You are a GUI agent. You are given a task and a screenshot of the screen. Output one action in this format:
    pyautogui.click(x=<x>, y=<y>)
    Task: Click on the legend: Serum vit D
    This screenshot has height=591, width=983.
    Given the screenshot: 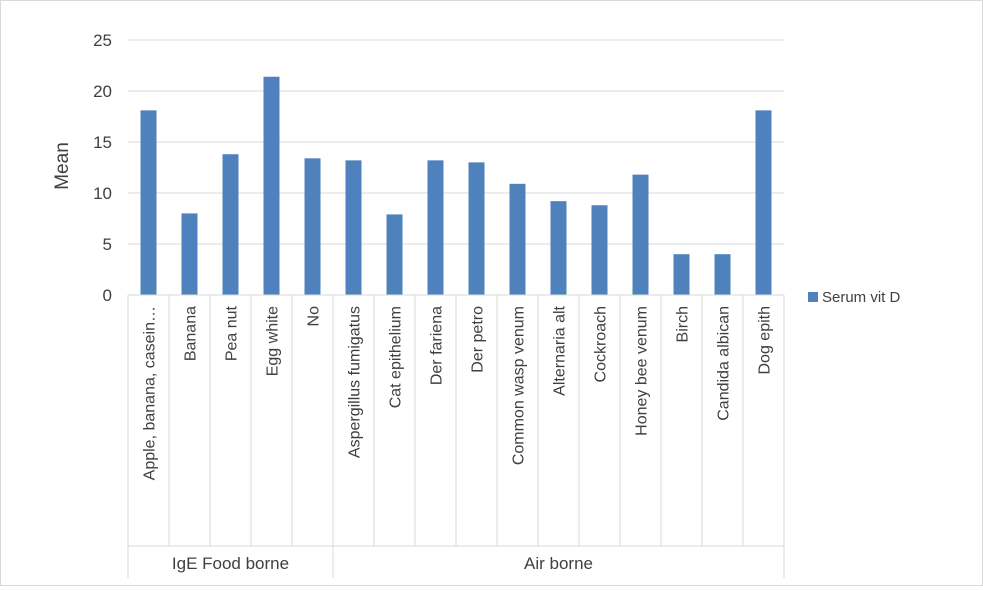 What is the action you would take?
    pyautogui.click(x=854, y=297)
    